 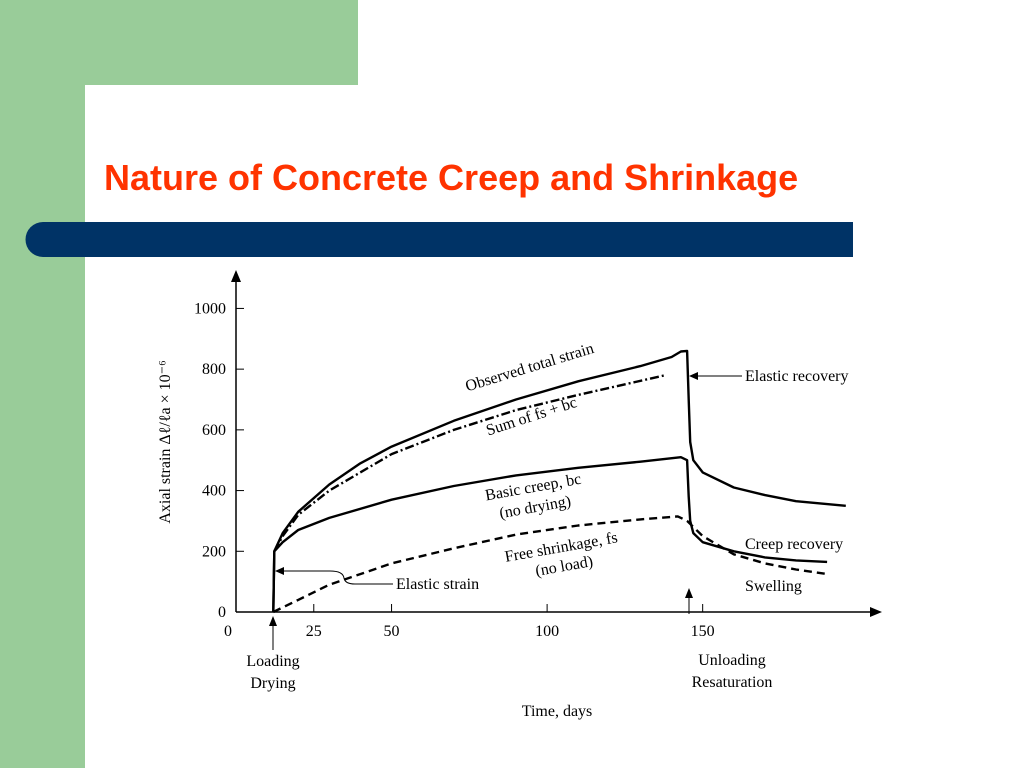 I want to click on x-tick-label: 50, so click(x=392, y=631).